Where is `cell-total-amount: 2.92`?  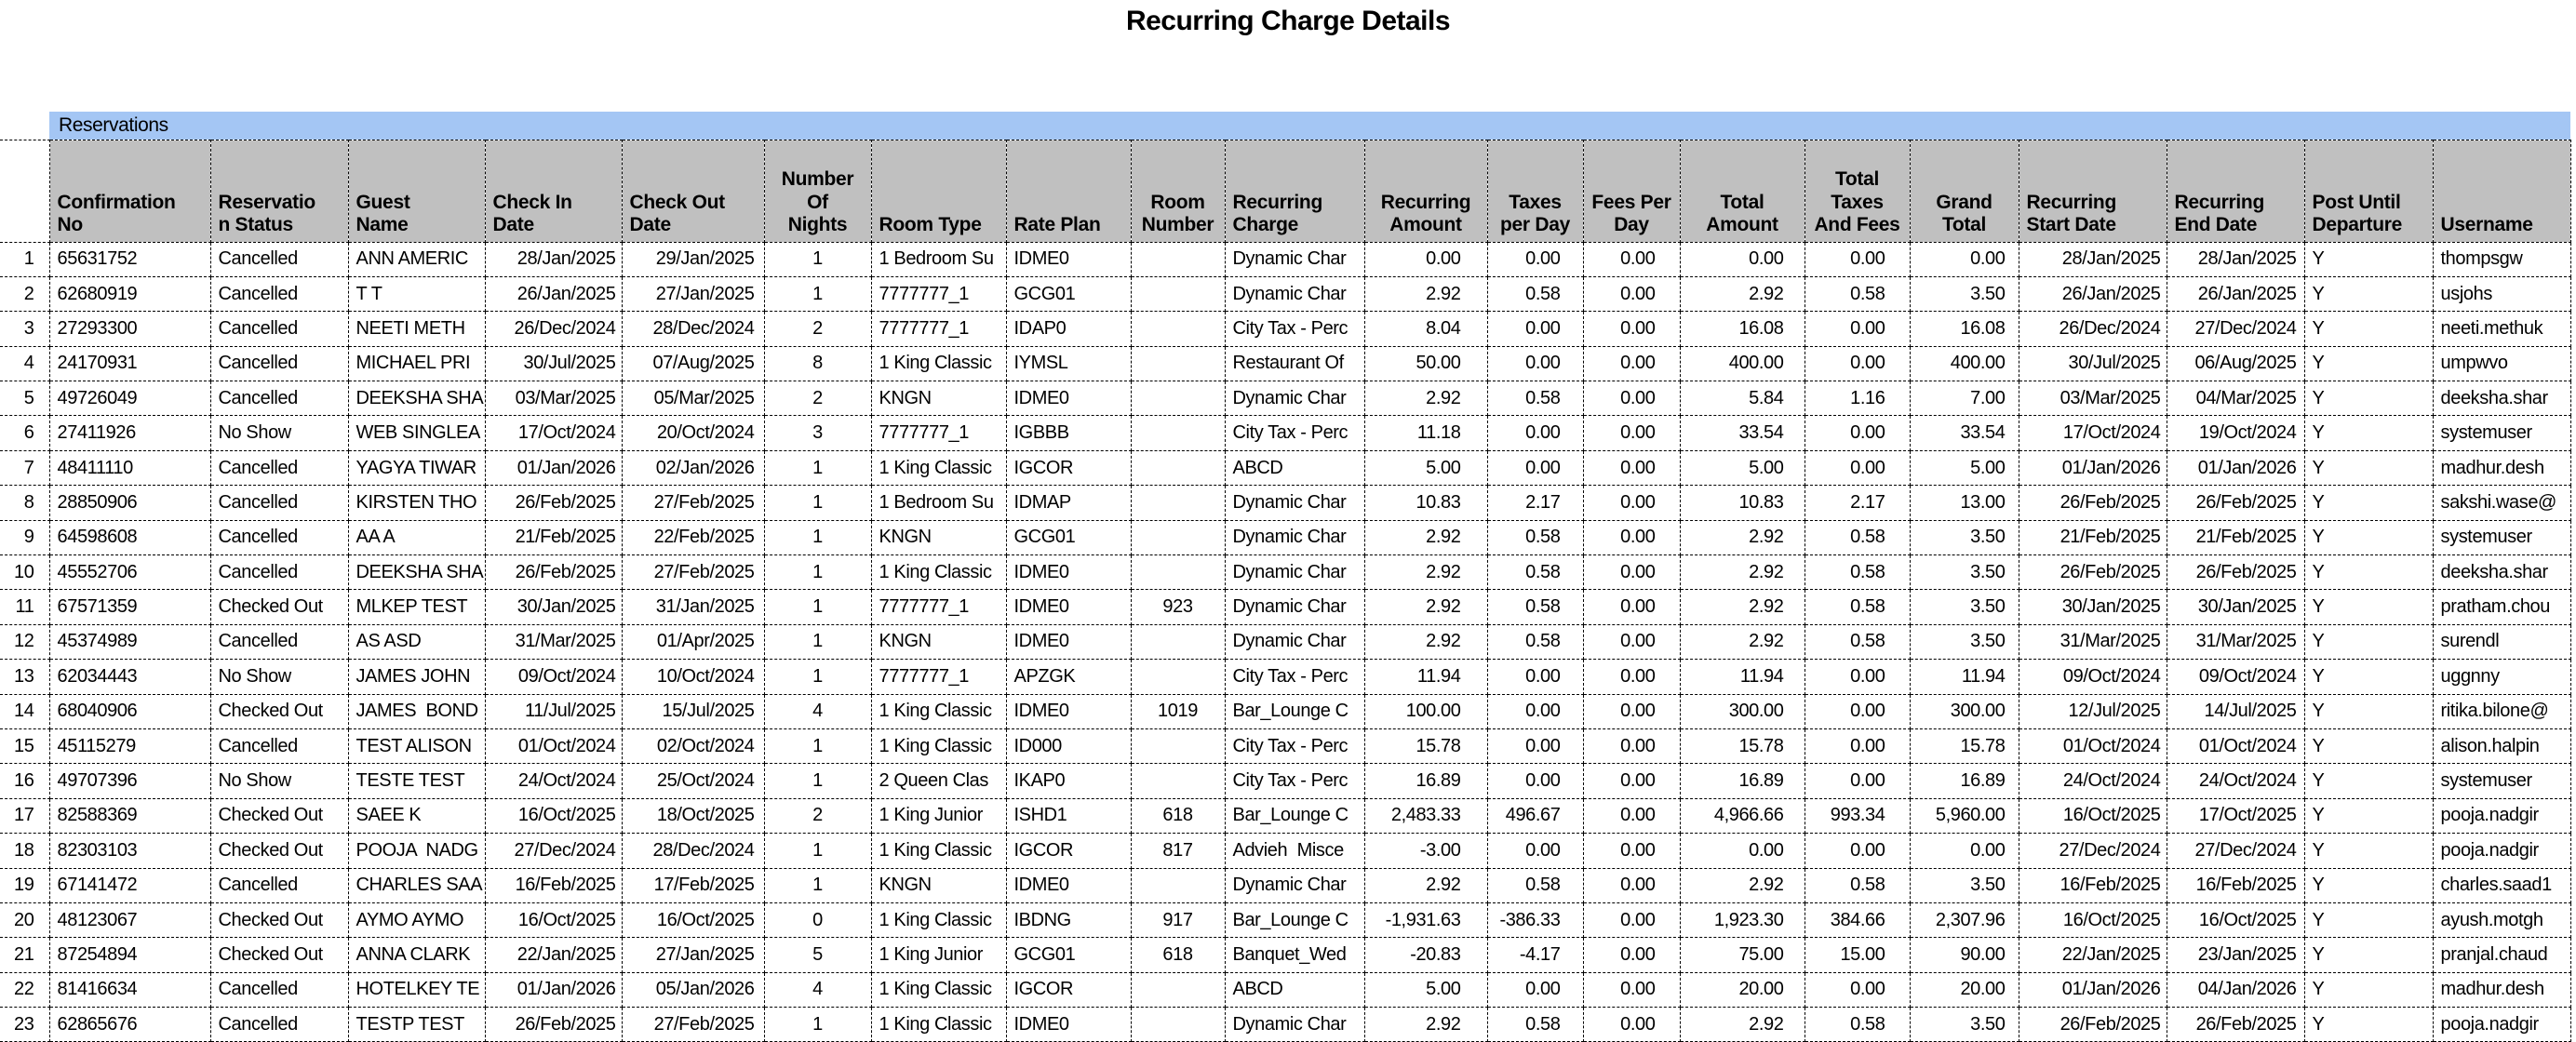
cell-total-amount: 2.92 is located at coordinates (1742, 1024).